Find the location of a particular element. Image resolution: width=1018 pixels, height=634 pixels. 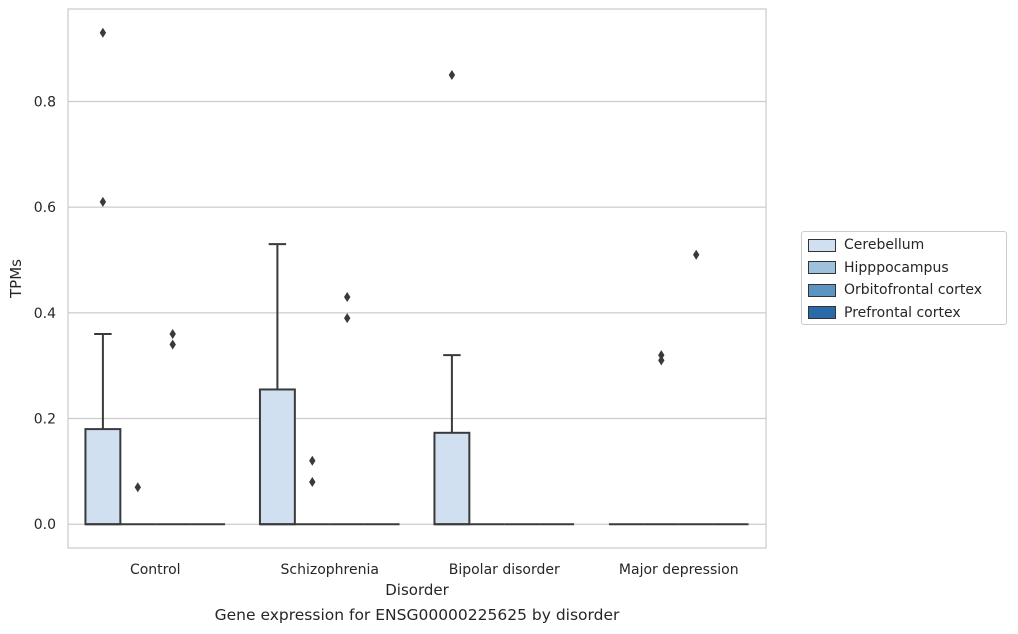

y-tick-label: 0.0 is located at coordinates (45, 525).